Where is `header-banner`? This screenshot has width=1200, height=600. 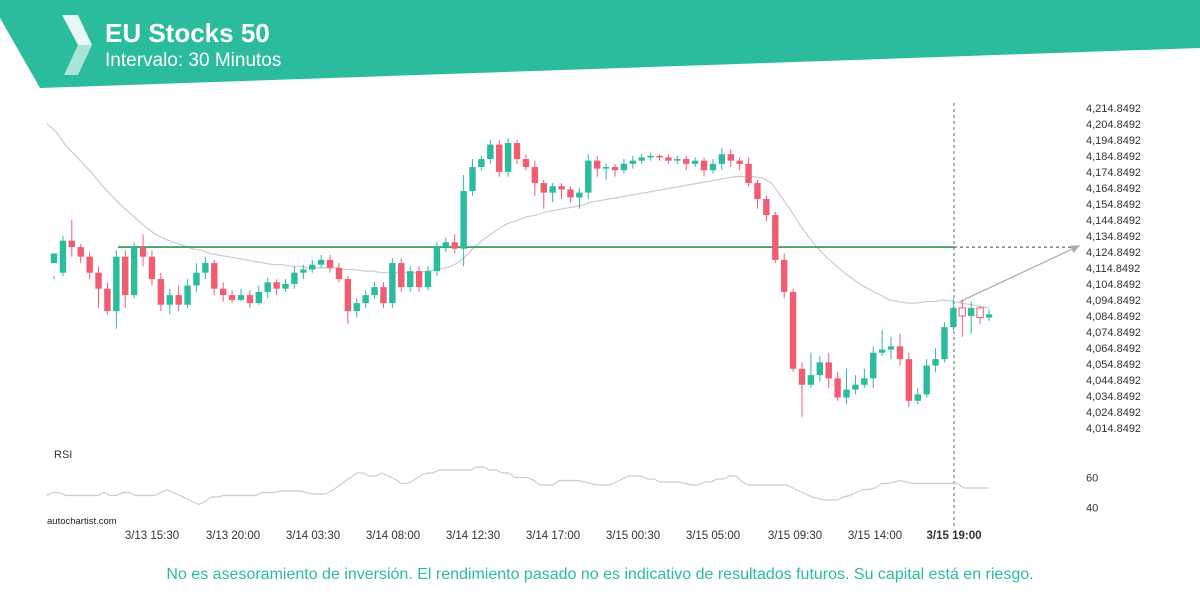
header-banner is located at coordinates (600, 44).